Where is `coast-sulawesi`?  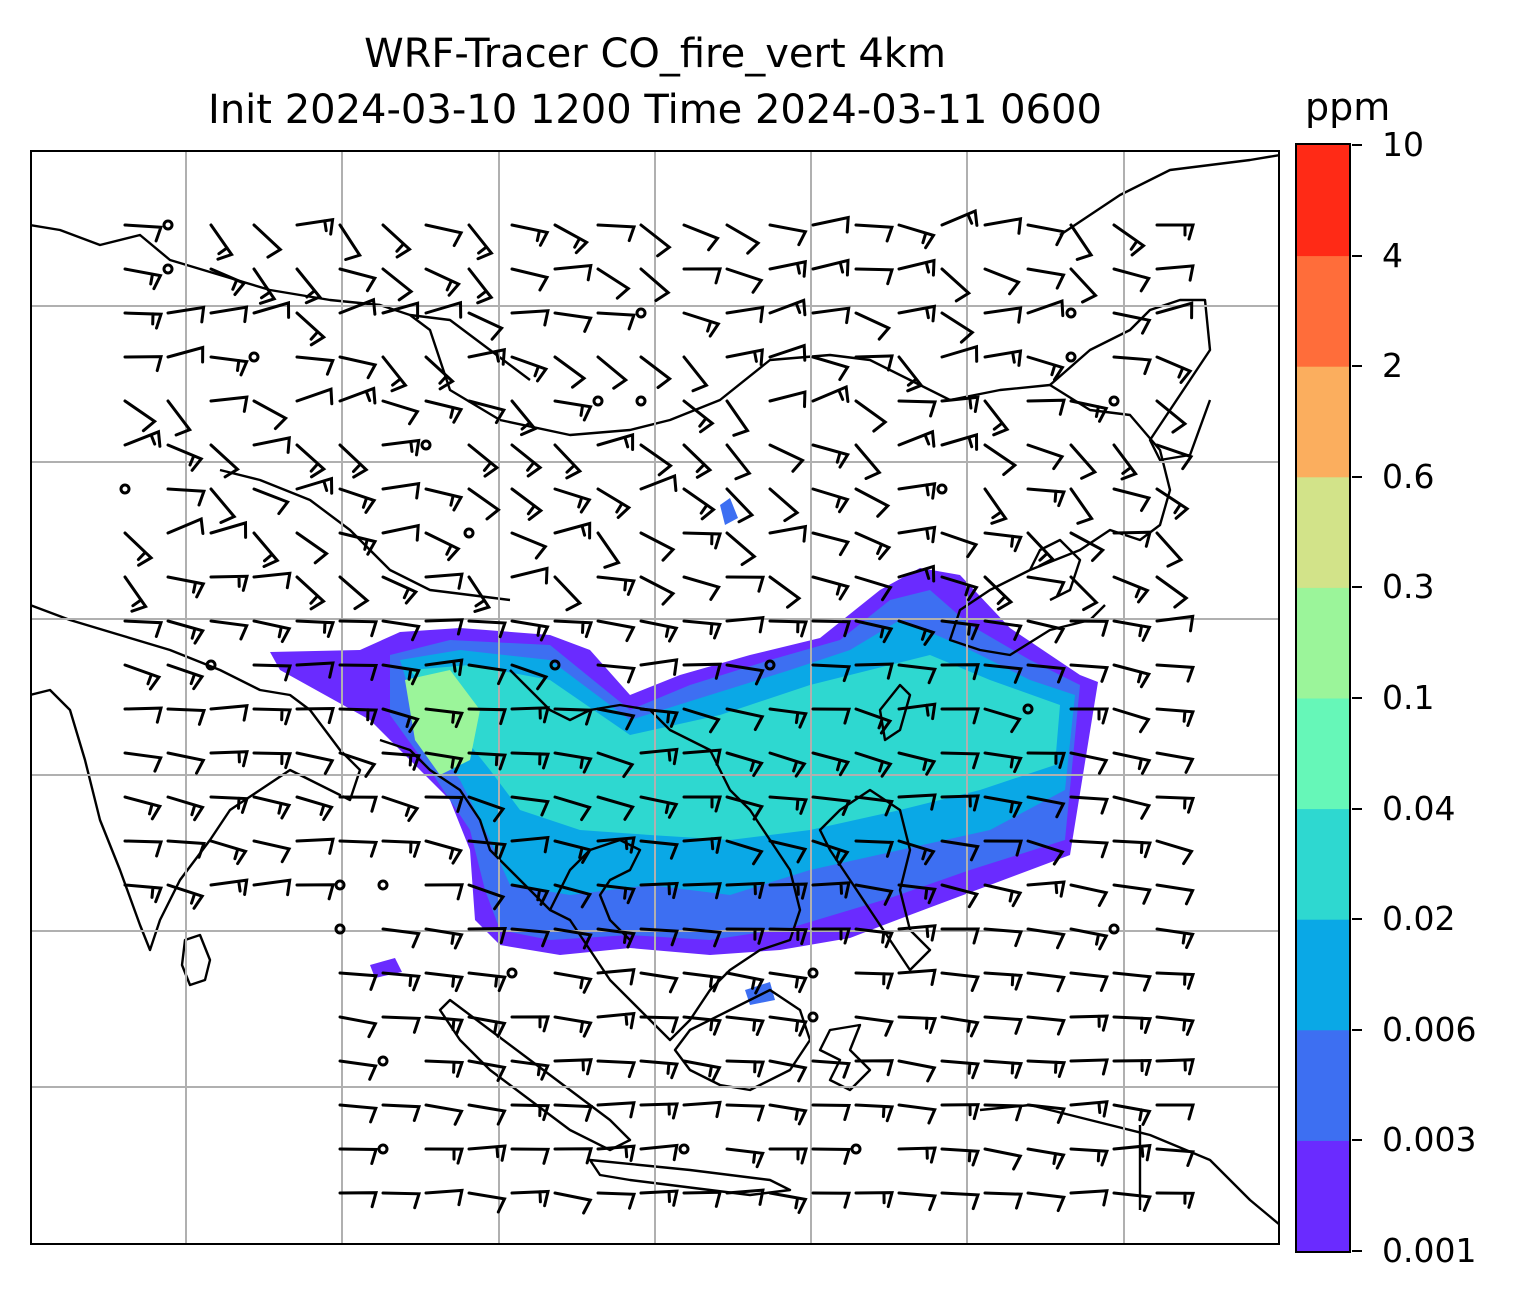 coast-sulawesi is located at coordinates (845, 1057).